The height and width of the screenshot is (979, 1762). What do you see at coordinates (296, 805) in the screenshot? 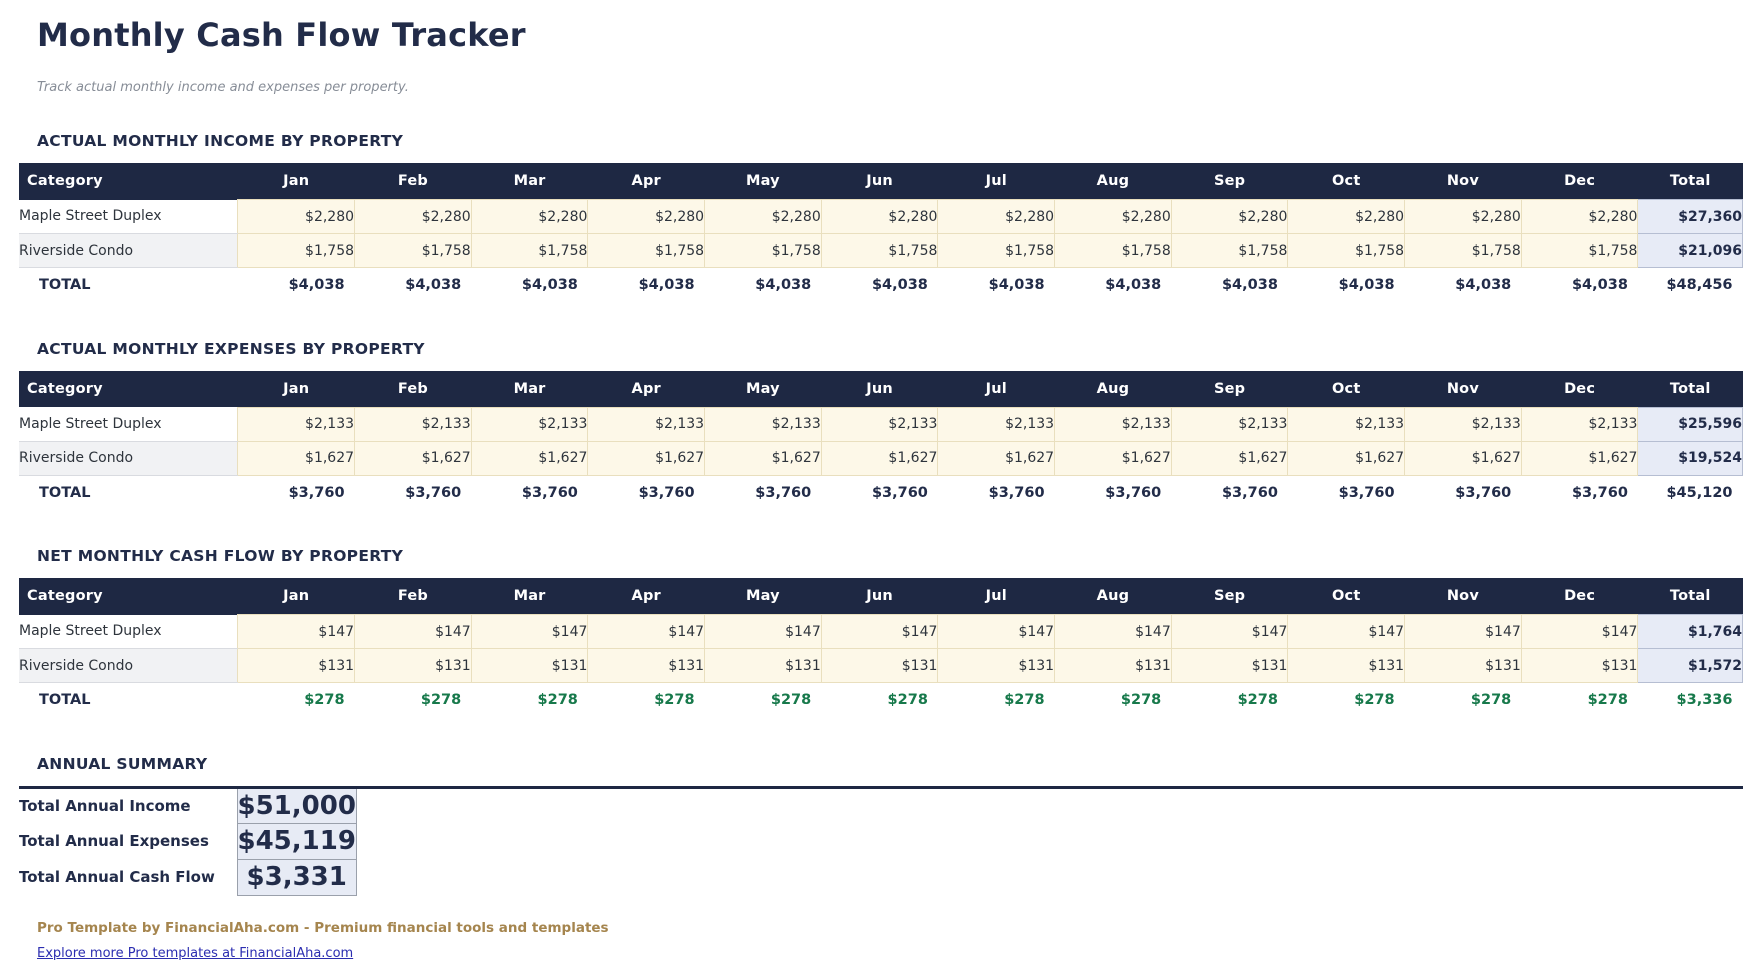
I see `summary-row-value: $51,000` at bounding box center [296, 805].